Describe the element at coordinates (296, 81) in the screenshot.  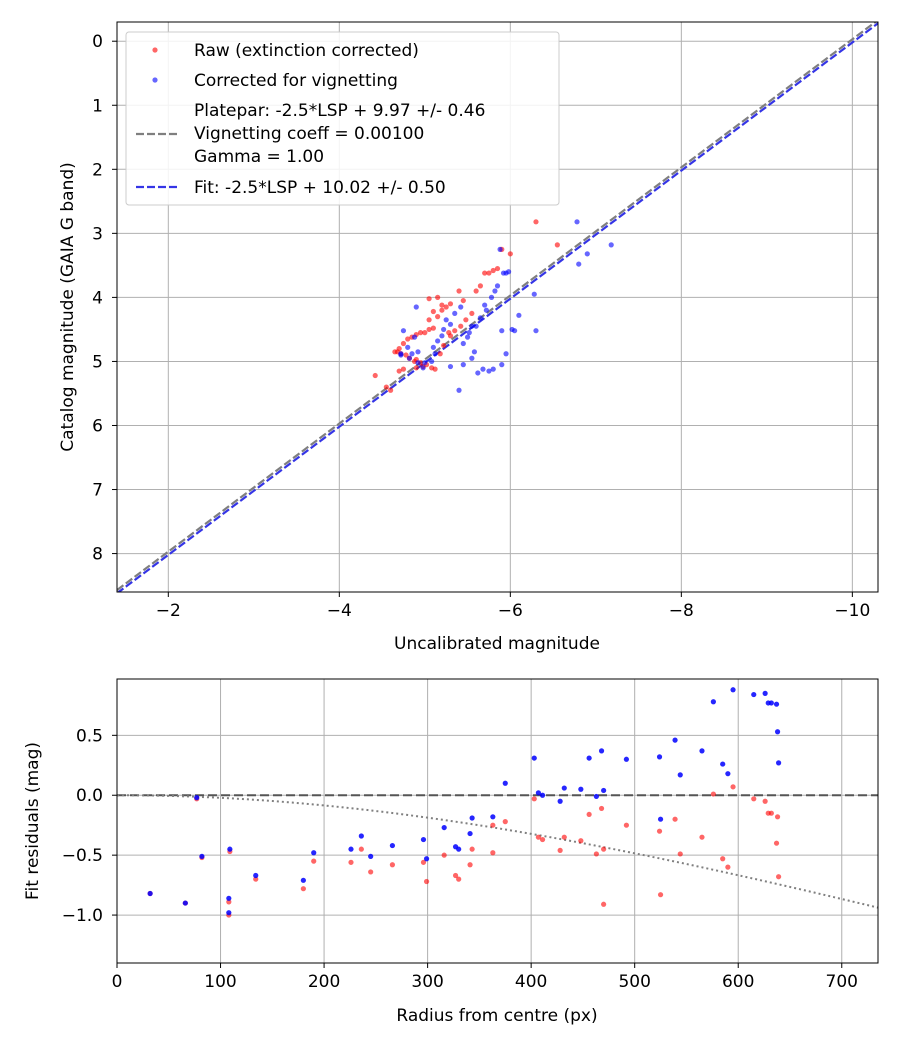
I see `legend-label-corrected: Corrected for vignetting` at that location.